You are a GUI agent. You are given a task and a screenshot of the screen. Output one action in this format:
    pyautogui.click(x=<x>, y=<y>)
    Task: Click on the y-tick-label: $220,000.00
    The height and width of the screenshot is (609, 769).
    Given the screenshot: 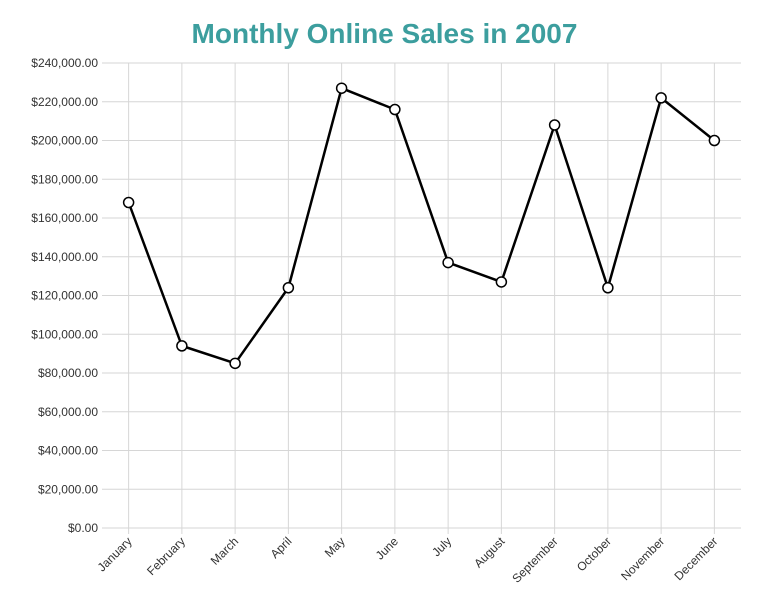 What is the action you would take?
    pyautogui.click(x=64, y=102)
    